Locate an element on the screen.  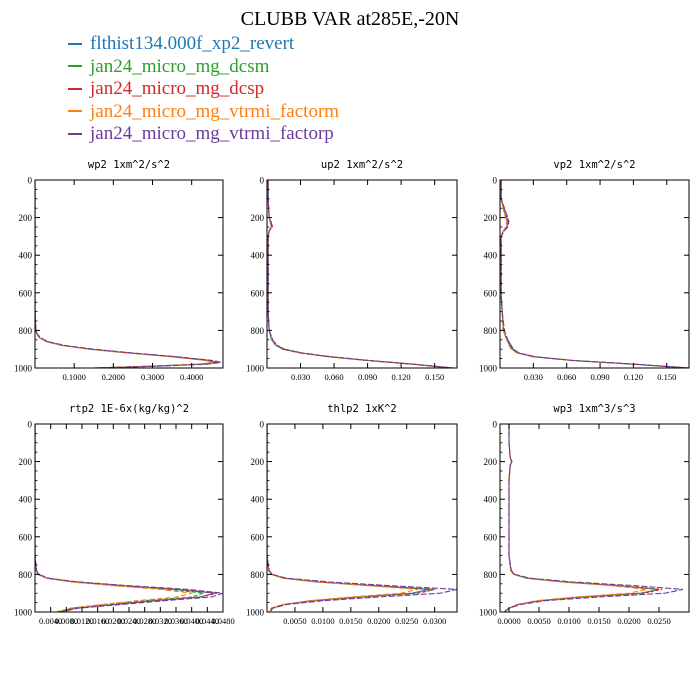
x-tick-label: 0.4000 is located at coordinates (191, 377).